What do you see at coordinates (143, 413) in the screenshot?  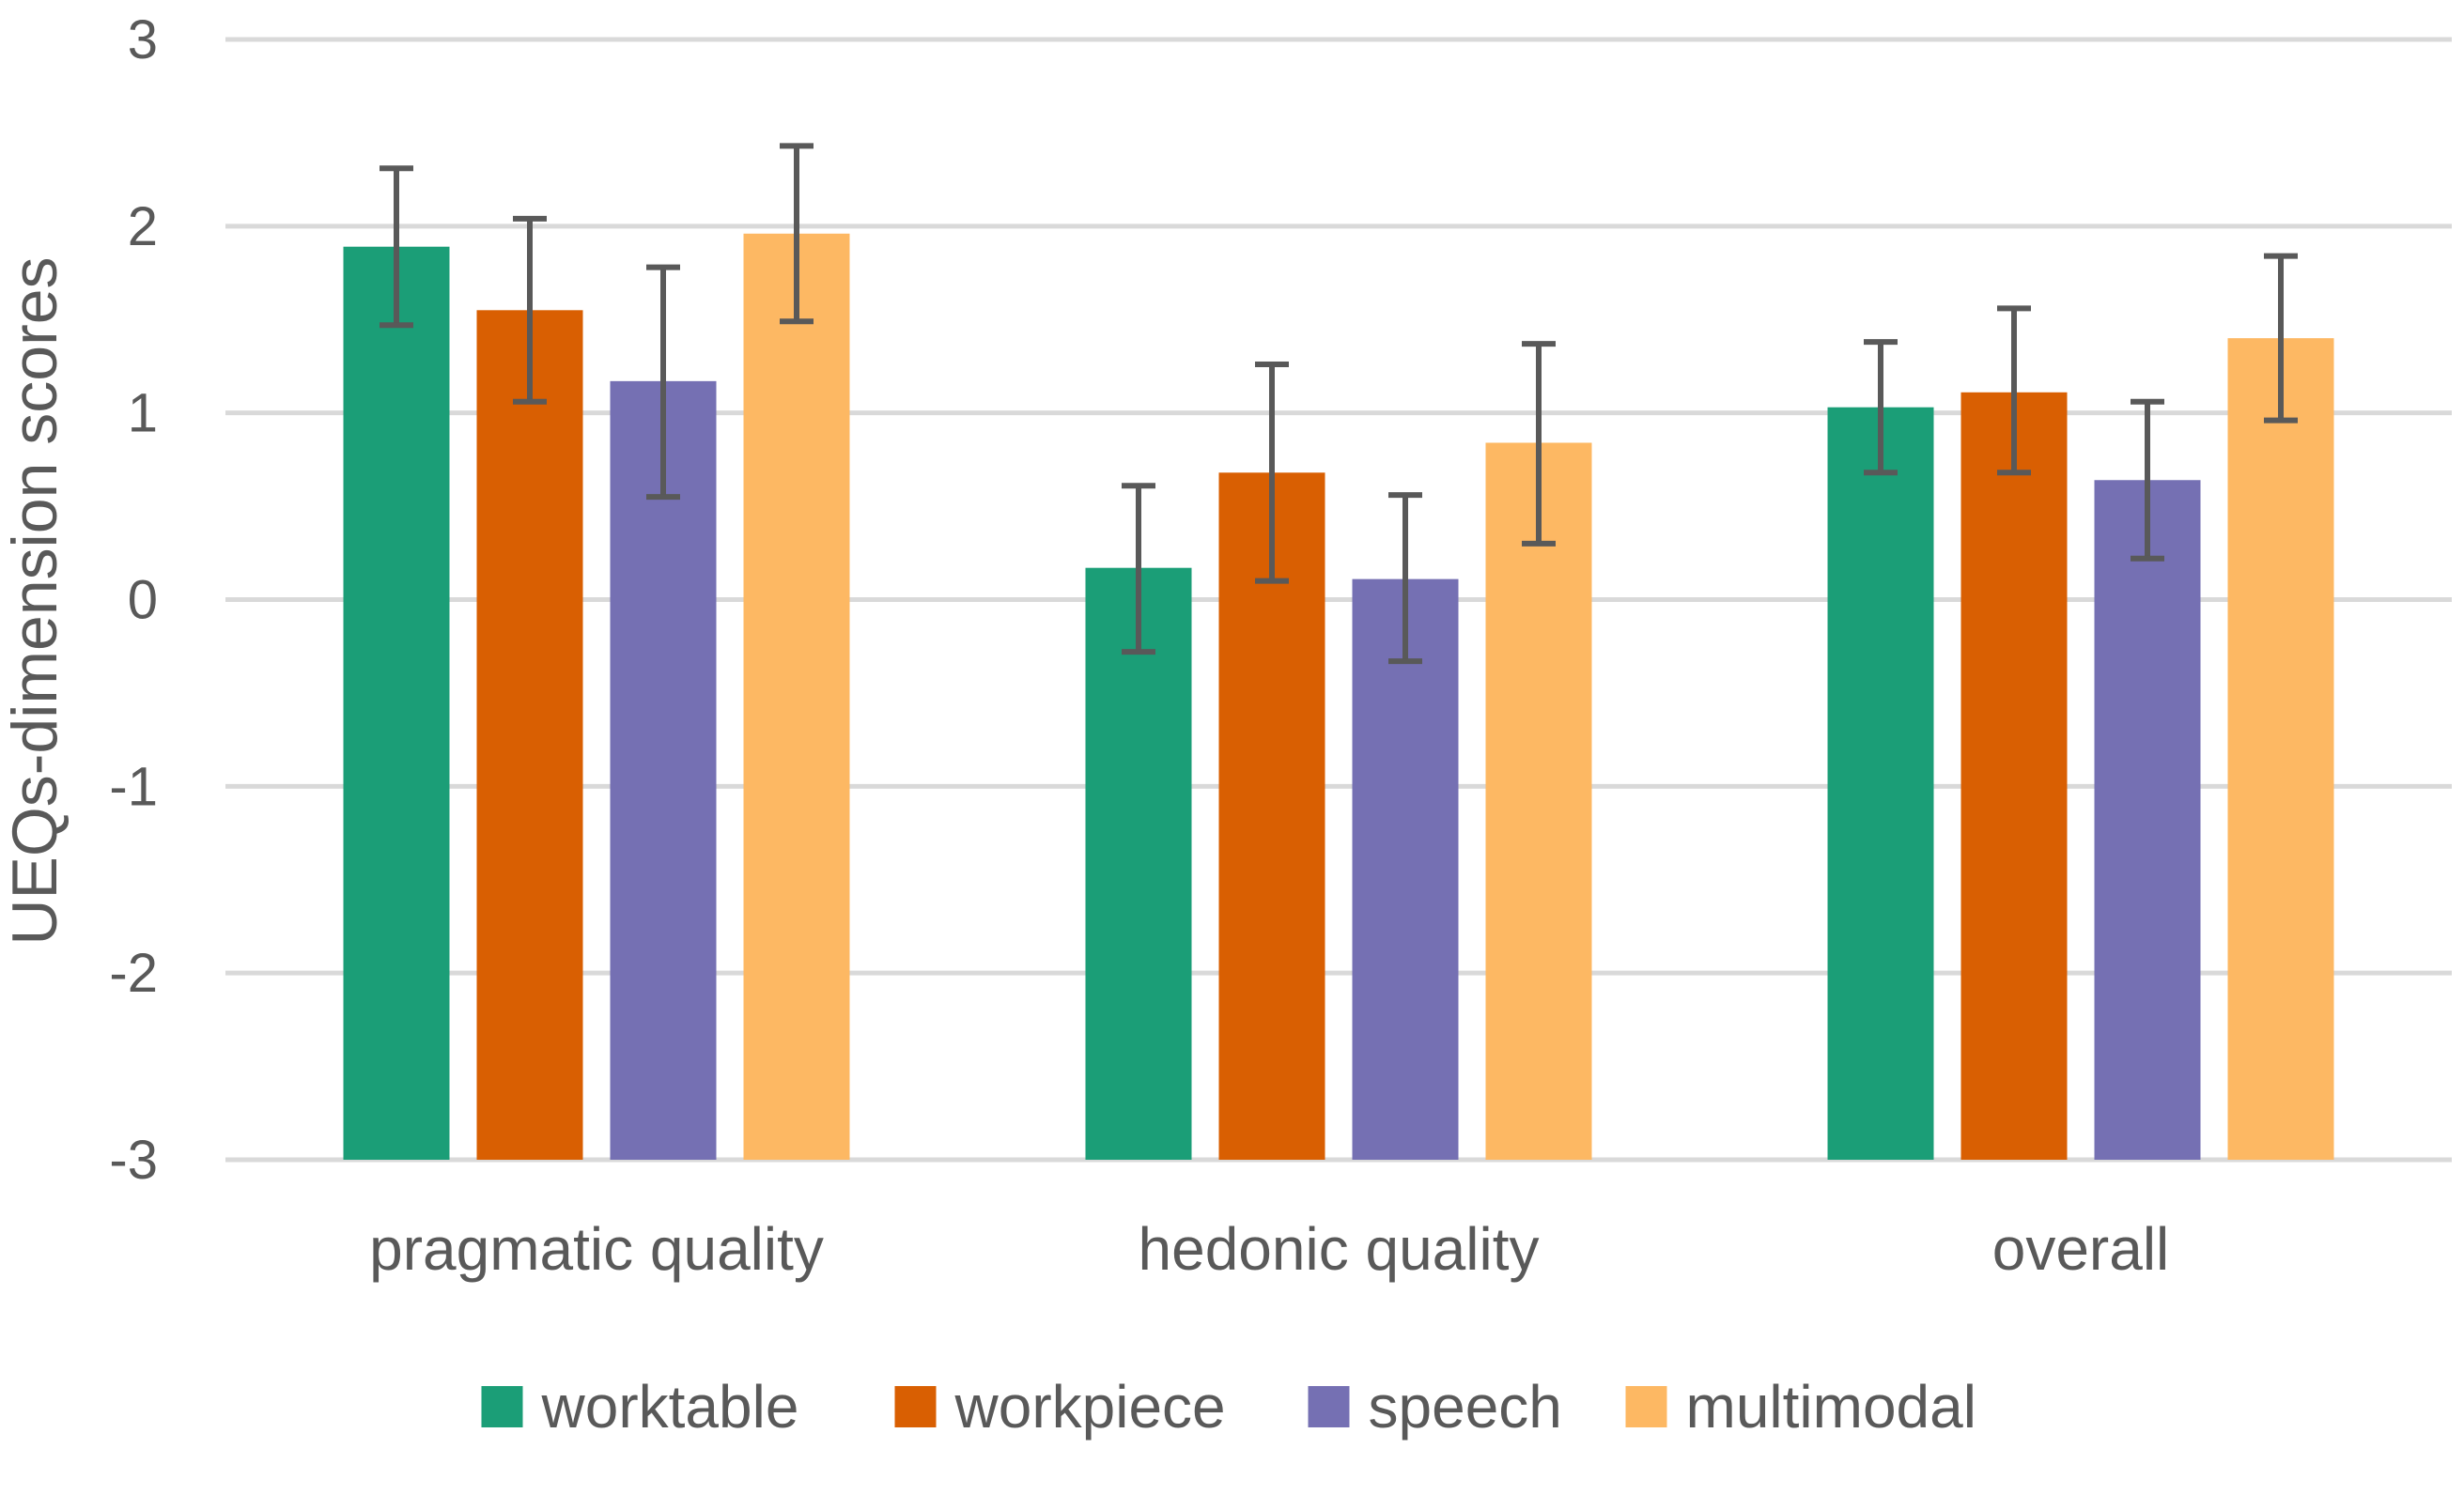 I see `y-tick-label: 1` at bounding box center [143, 413].